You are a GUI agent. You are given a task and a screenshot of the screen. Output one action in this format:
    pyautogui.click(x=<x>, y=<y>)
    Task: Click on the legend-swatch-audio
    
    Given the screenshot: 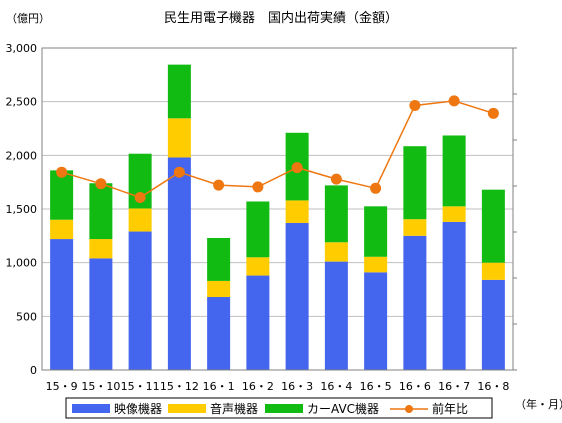 What is the action you would take?
    pyautogui.click(x=187, y=408)
    